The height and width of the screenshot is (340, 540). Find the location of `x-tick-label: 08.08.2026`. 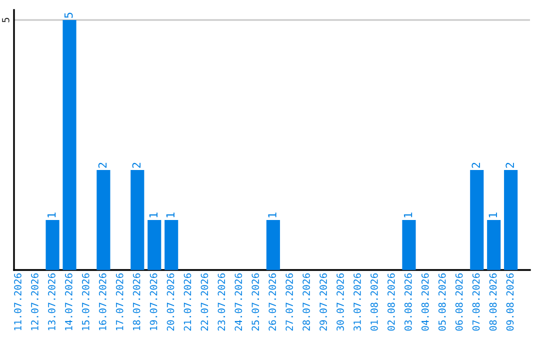

x-tick-label: 08.08.2026 is located at coordinates (493, 302).